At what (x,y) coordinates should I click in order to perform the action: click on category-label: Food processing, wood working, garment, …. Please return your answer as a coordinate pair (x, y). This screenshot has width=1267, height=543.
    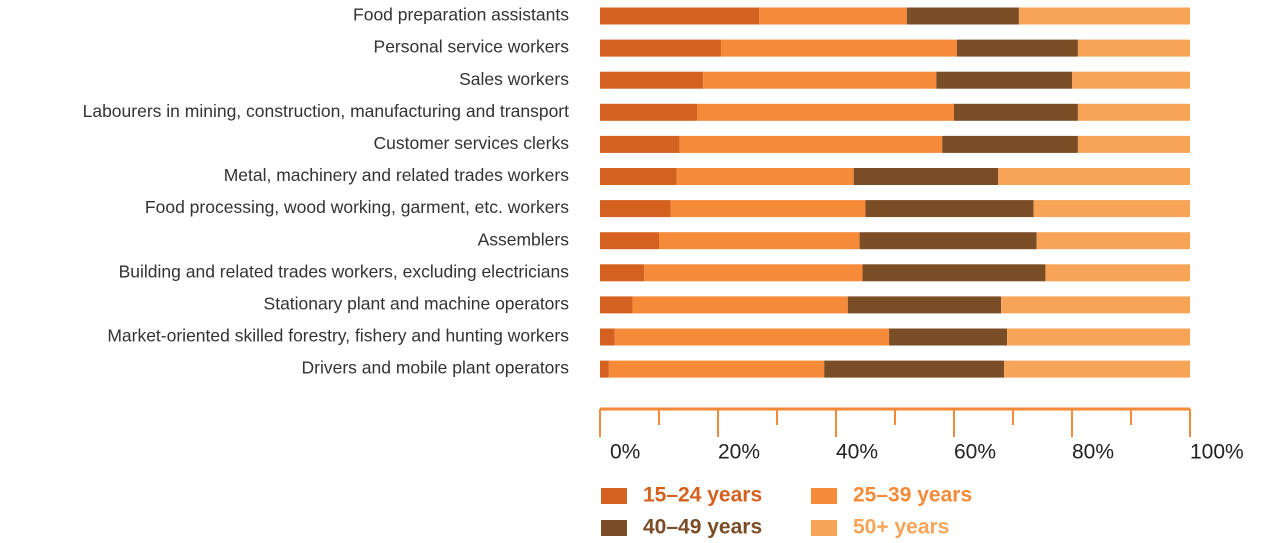
    Looking at the image, I should click on (357, 207).